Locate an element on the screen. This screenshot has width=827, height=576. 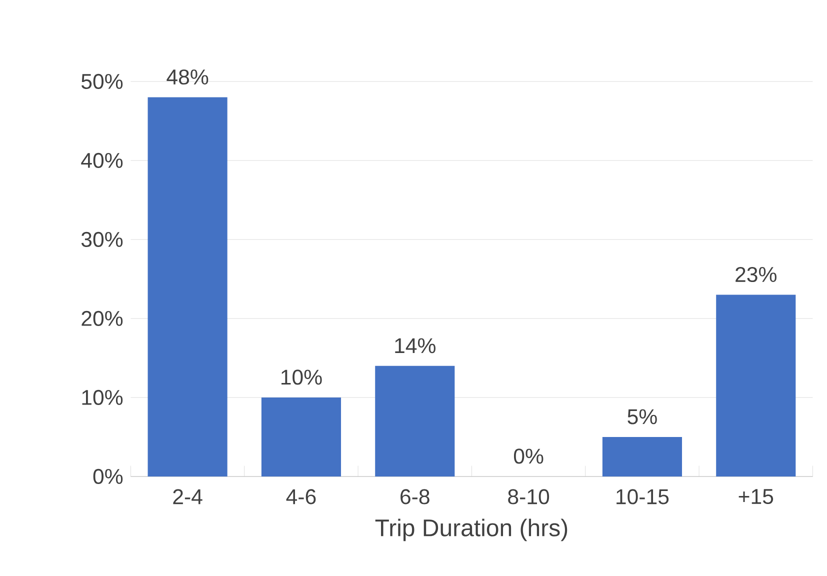
y-tick-label: 50% is located at coordinates (102, 82).